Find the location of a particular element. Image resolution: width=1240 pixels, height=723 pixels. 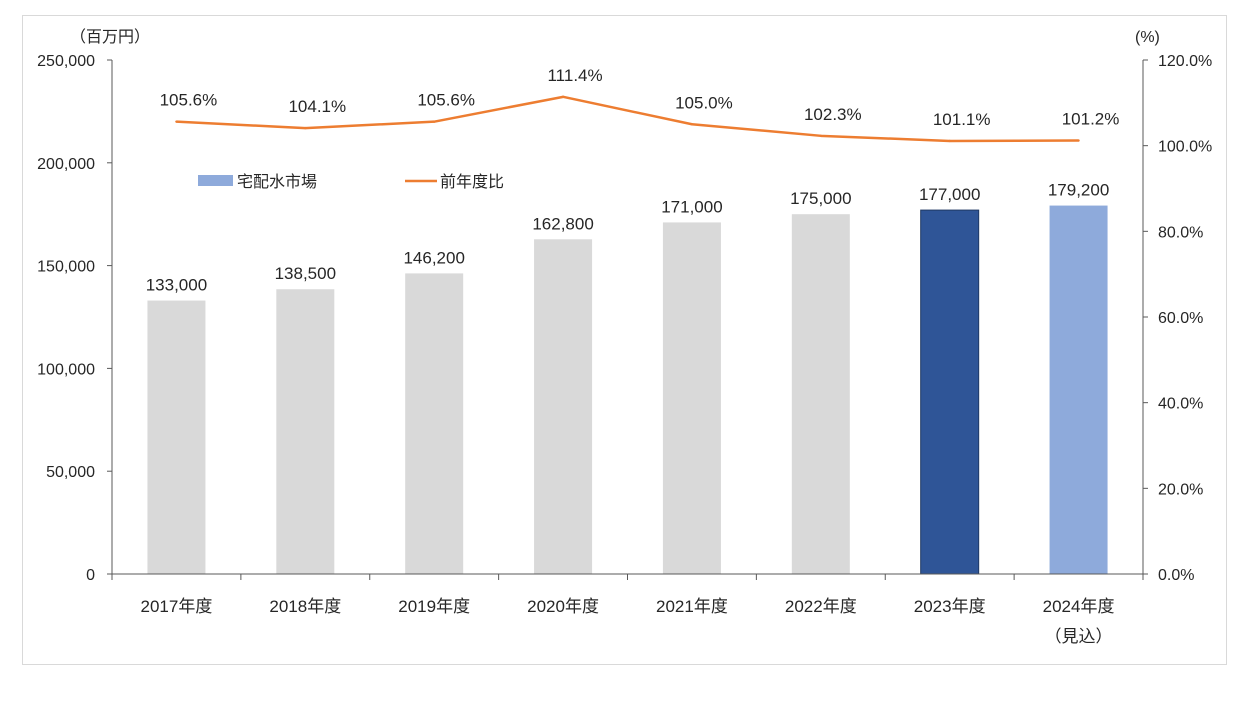

bar-value-label: 177,000 is located at coordinates (949, 194).